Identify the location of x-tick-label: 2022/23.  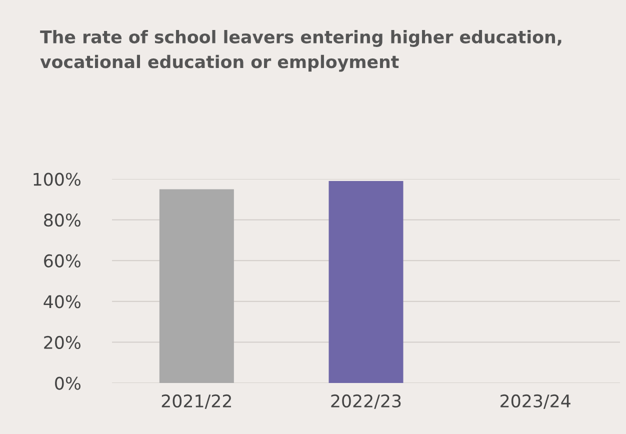
(366, 401).